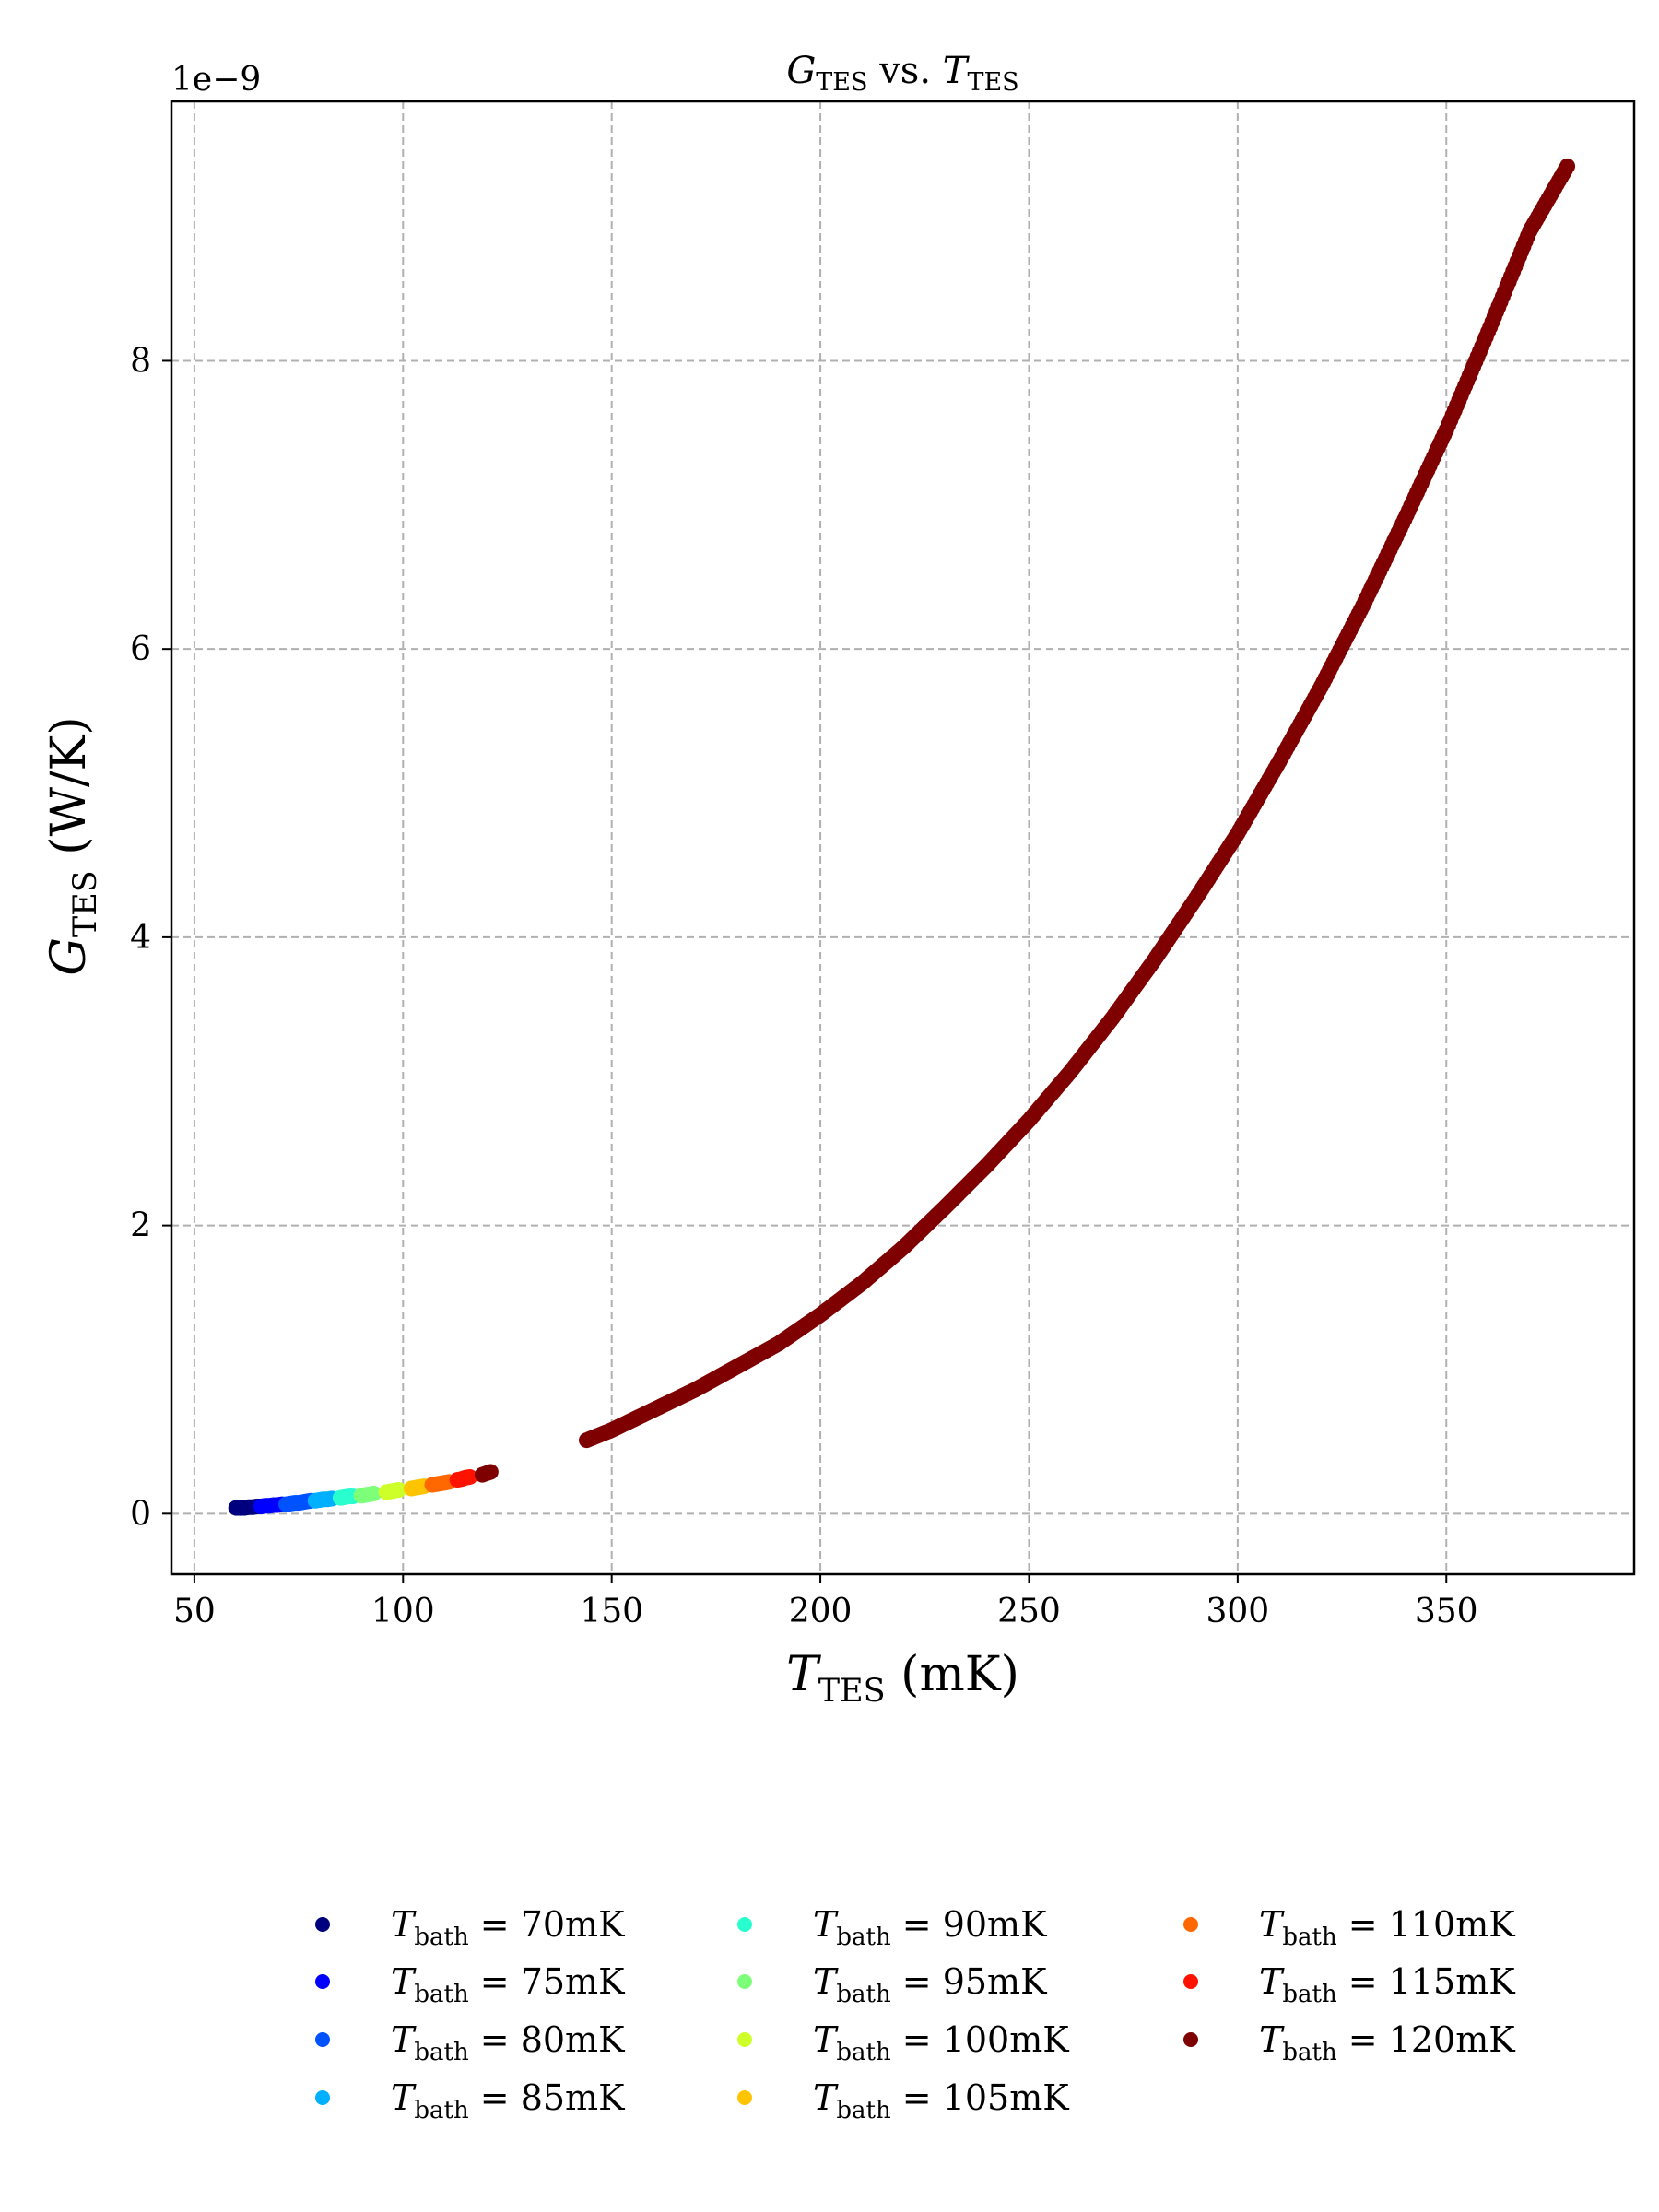 This screenshot has width=1659, height=2212. I want to click on x-tick-label: 300, so click(1237, 1611).